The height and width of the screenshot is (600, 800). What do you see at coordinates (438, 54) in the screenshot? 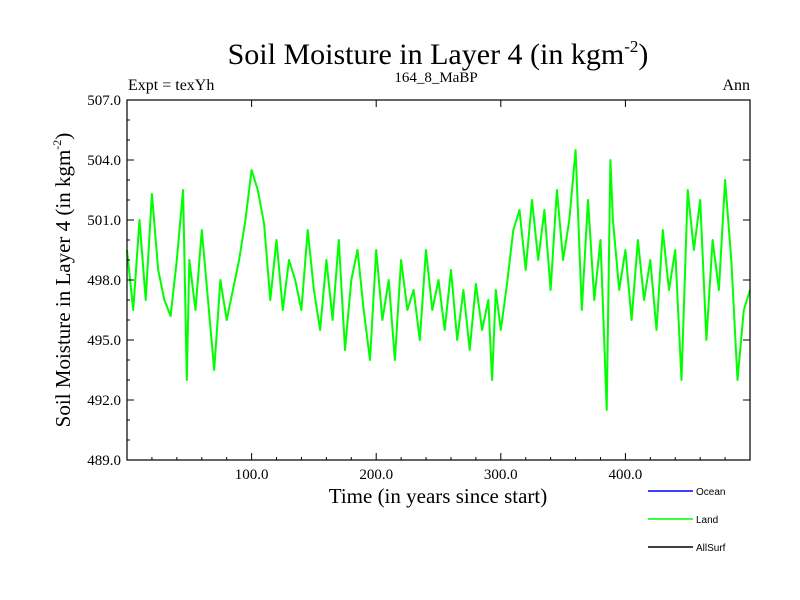
I see `chart-title: Soil Moisture in Layer 4 (in kgm-2)` at bounding box center [438, 54].